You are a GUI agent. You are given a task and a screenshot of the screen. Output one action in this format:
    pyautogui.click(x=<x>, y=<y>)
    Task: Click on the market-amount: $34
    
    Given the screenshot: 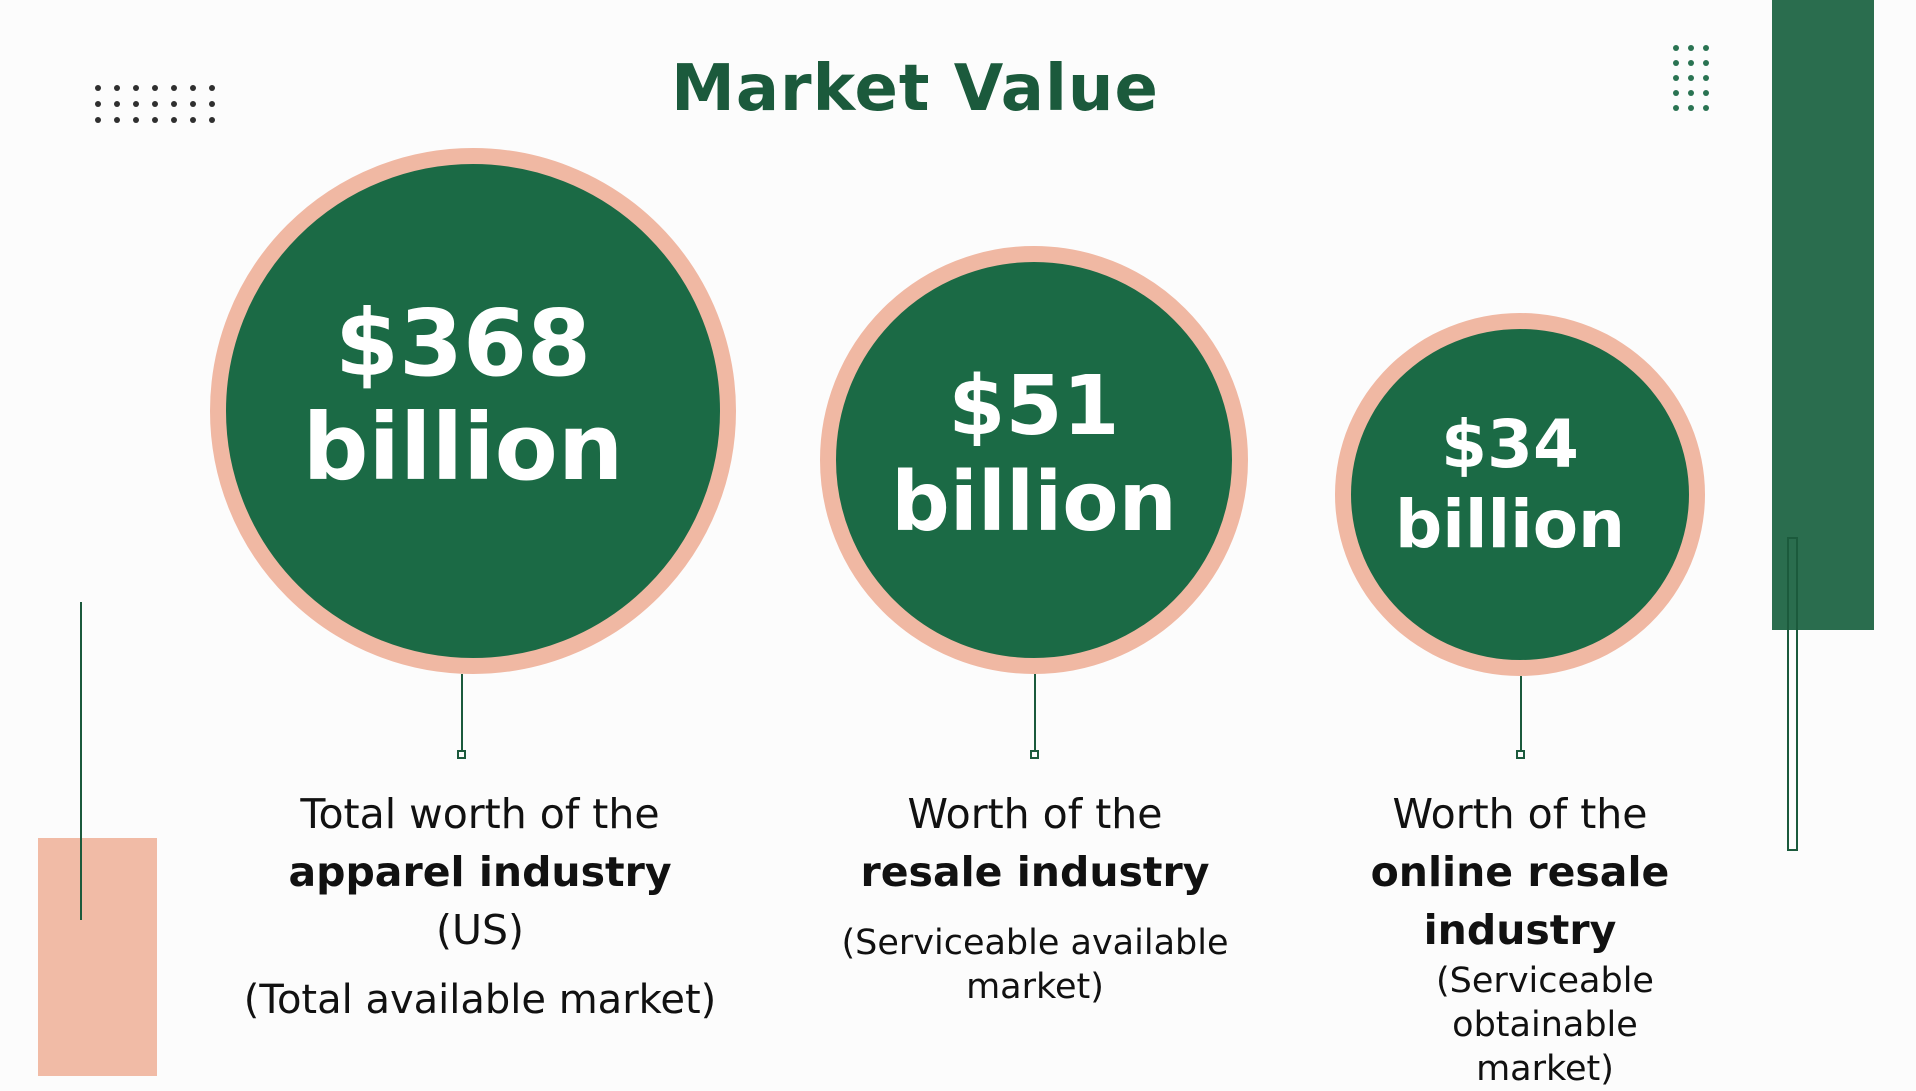 What is the action you would take?
    pyautogui.click(x=1510, y=444)
    